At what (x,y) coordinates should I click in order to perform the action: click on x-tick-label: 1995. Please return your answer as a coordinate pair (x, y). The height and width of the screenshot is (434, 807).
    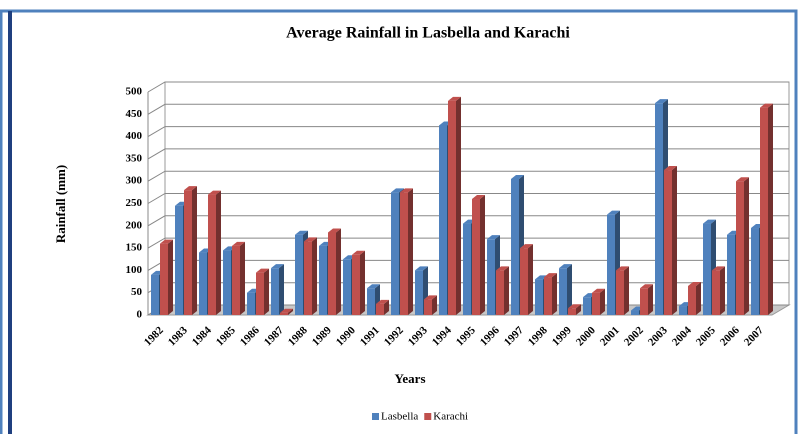
    Looking at the image, I should click on (466, 336).